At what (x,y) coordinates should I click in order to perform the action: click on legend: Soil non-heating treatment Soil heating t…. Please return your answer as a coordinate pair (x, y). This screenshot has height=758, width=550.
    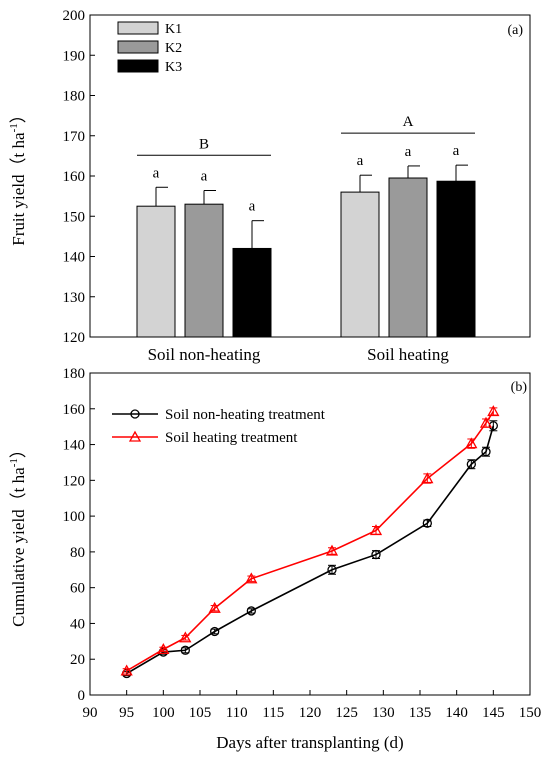
    Looking at the image, I should click on (219, 426).